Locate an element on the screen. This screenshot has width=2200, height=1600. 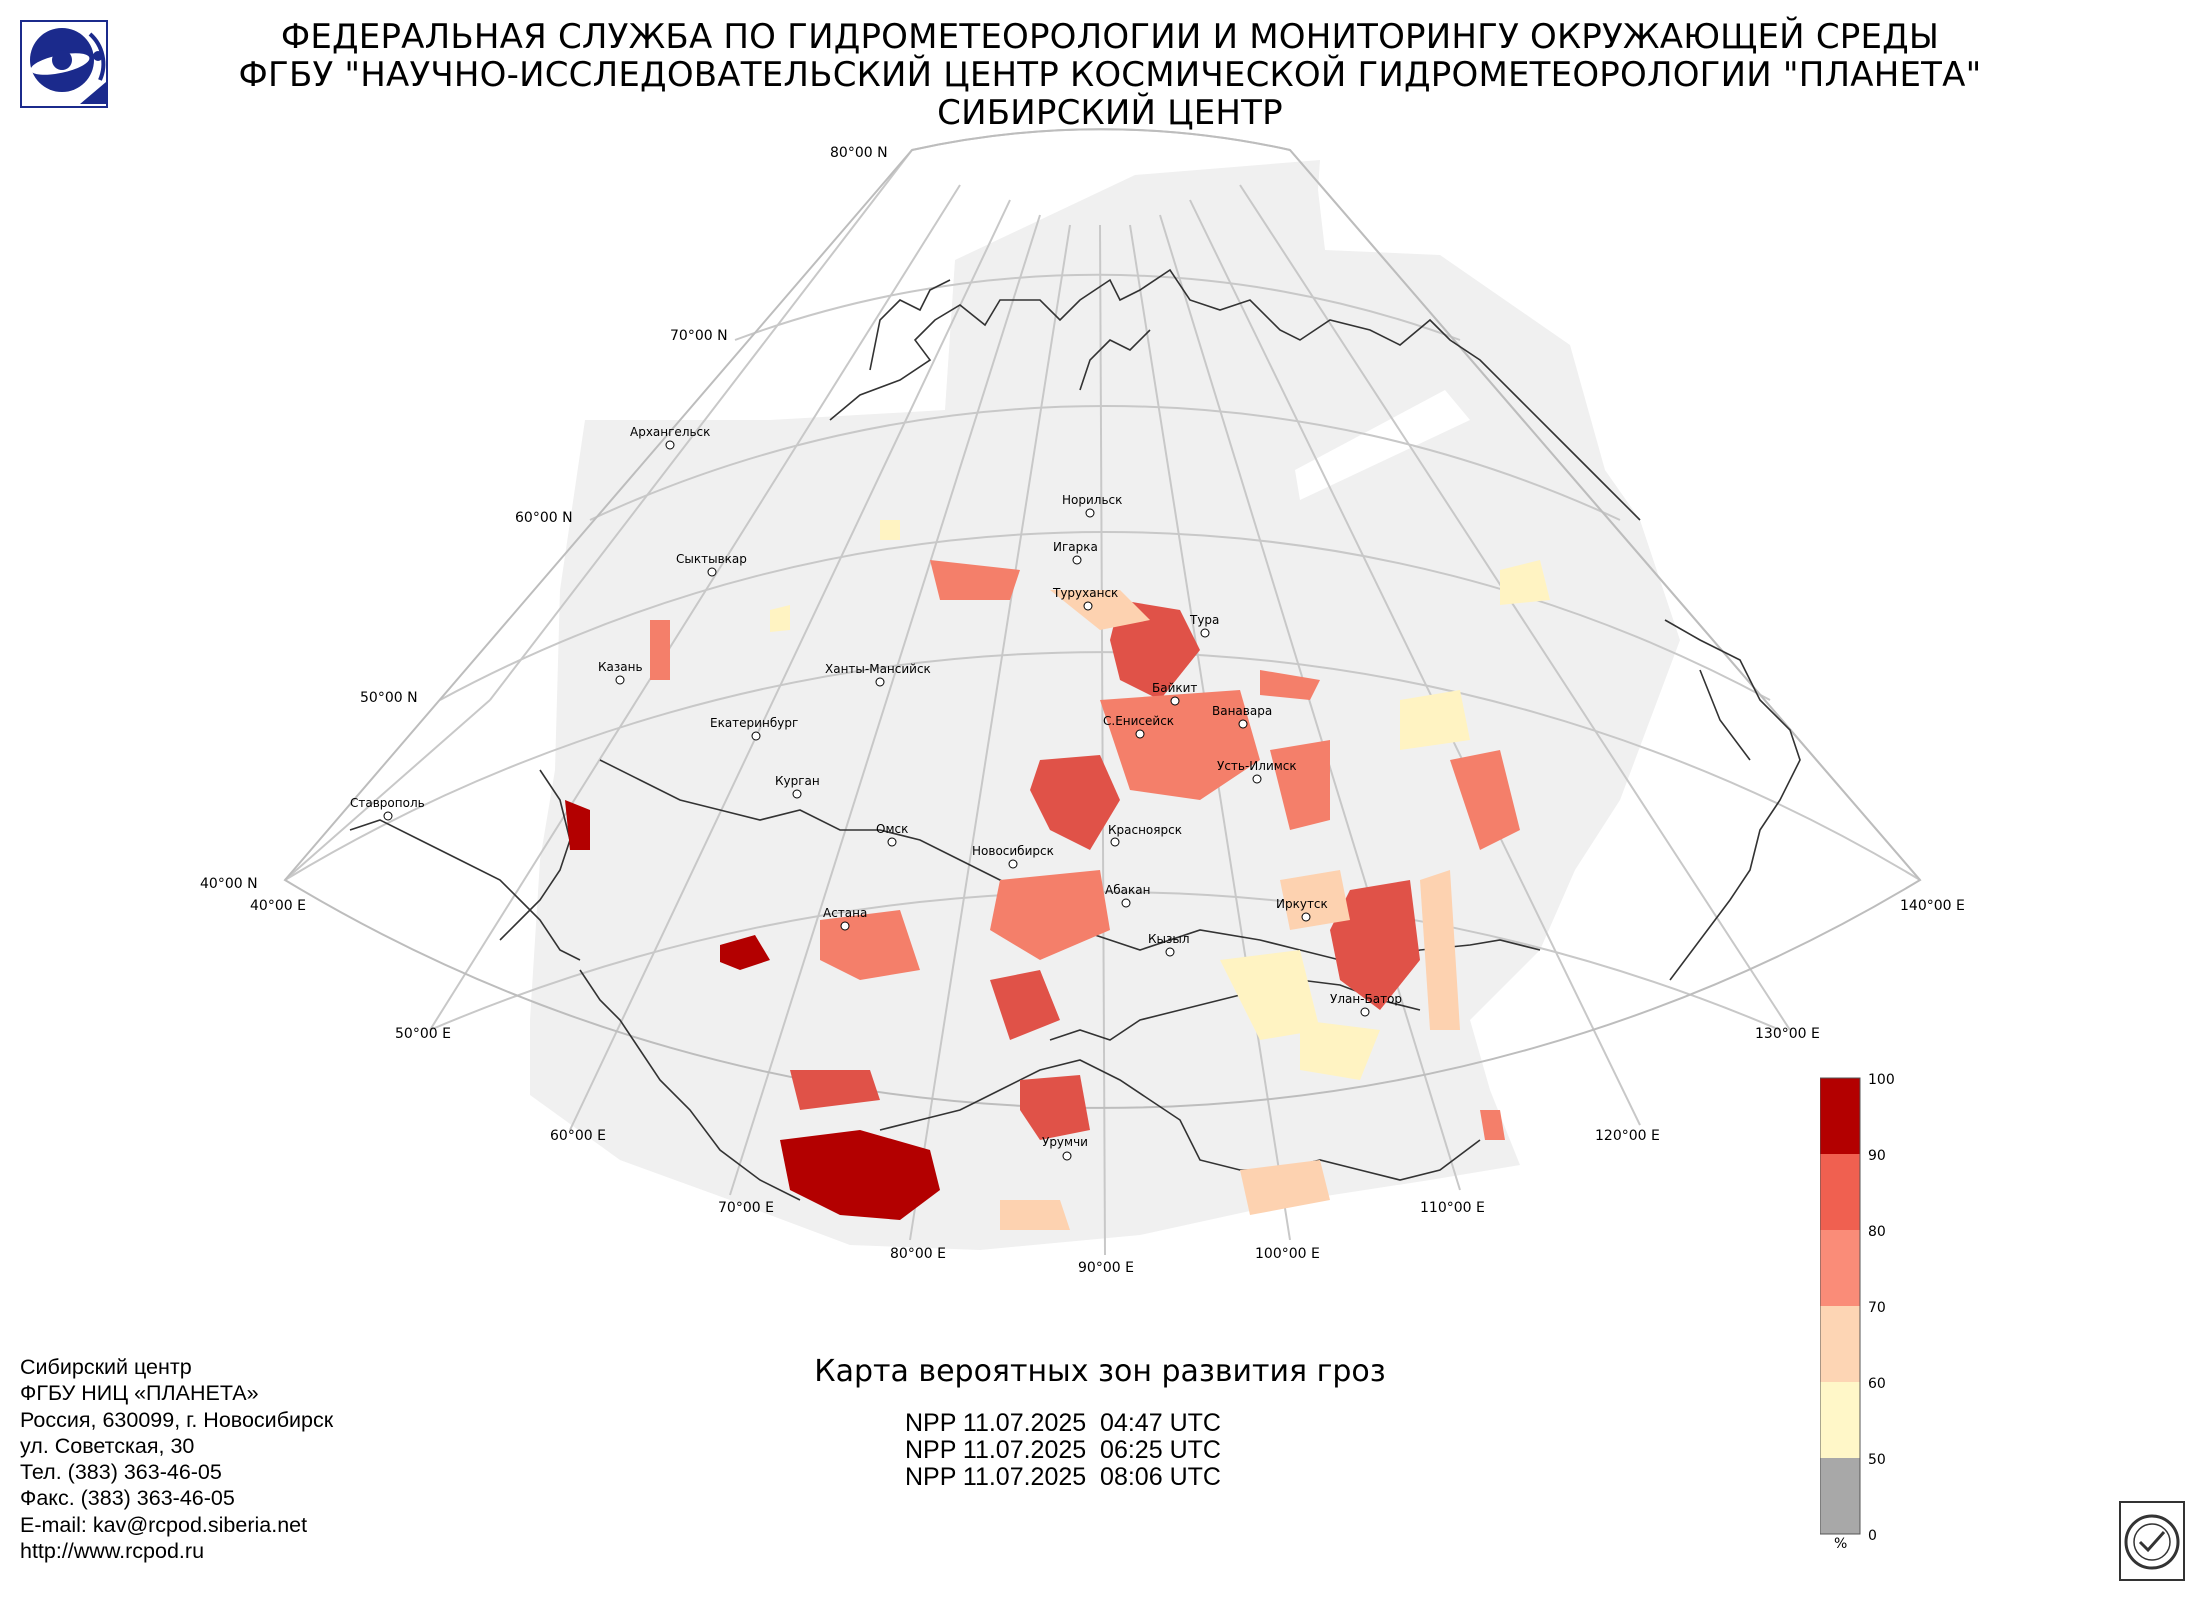
svg-text: Ванавара is located at coordinates (1242, 711).